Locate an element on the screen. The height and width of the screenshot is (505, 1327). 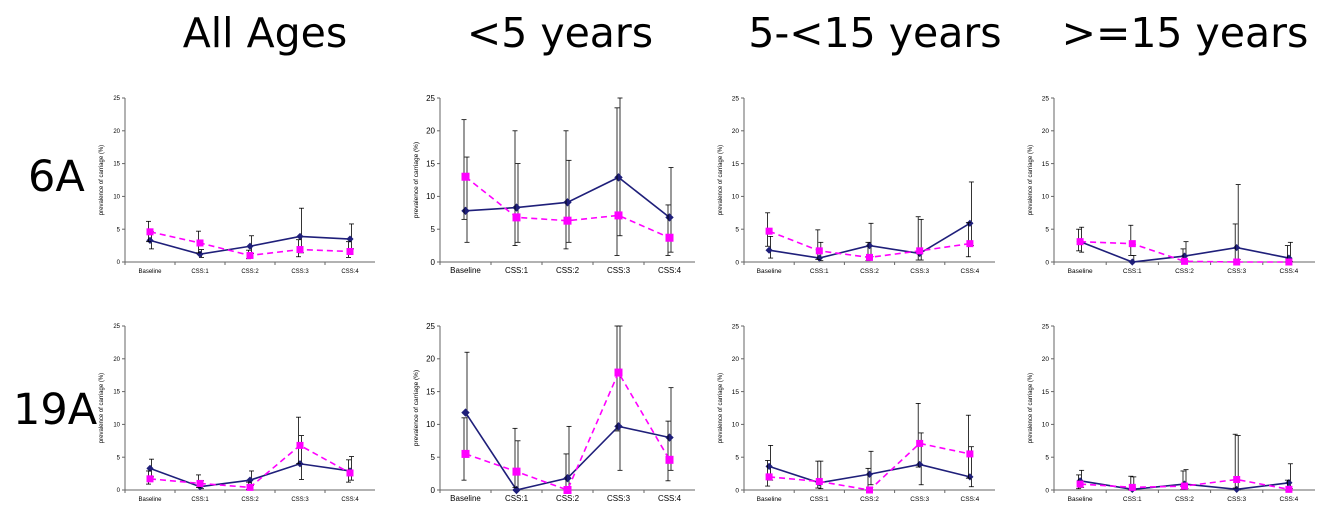
column-title-under-5: <5 years is located at coordinates (560, 33).